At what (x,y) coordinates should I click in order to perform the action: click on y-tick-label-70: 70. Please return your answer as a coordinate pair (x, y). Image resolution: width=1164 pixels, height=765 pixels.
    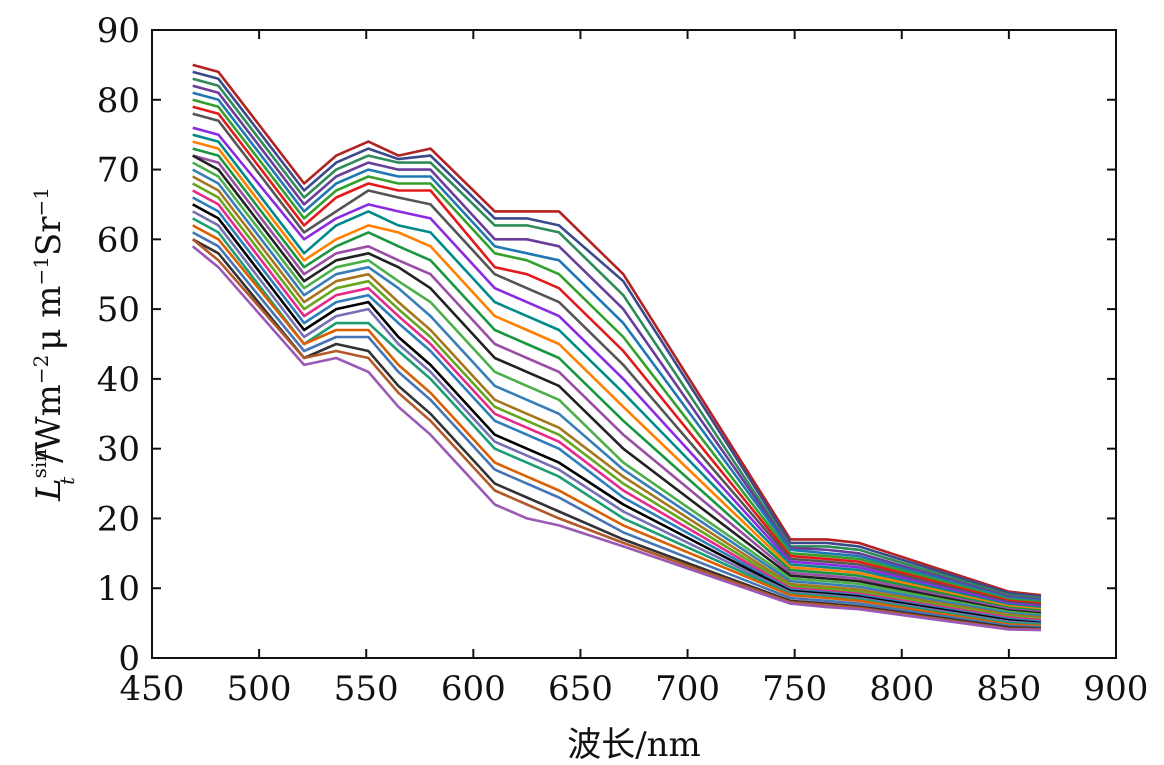
    Looking at the image, I should click on (118, 171).